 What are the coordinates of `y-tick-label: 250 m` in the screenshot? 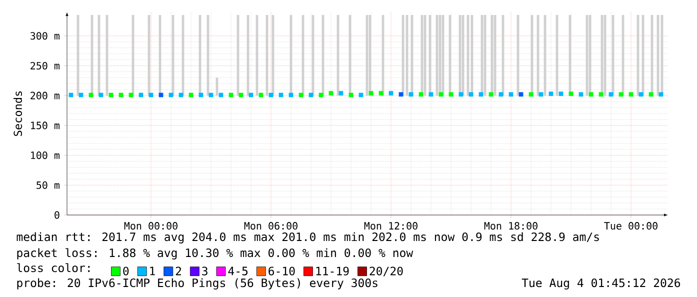 It's located at (45, 66).